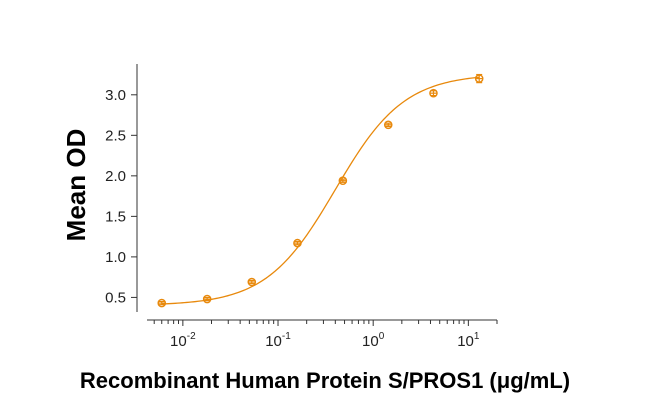  Describe the element at coordinates (325, 335) in the screenshot. I see `x-ticks: 10⁻² 10⁻¹ 10⁰ 10¹` at that location.